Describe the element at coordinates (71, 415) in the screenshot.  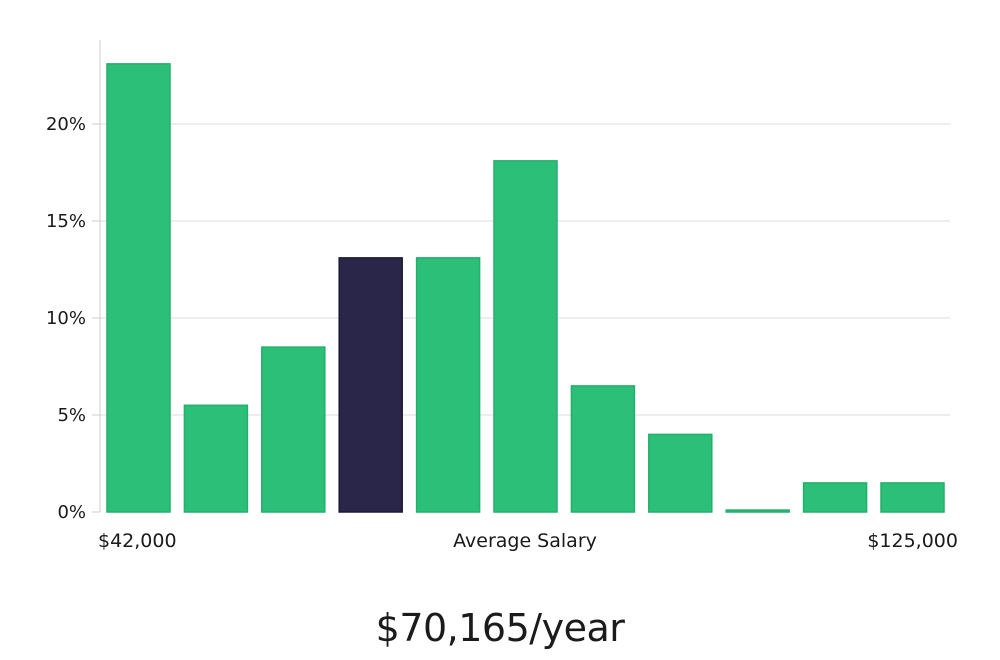
I see `y-tick-label: 5%` at that location.